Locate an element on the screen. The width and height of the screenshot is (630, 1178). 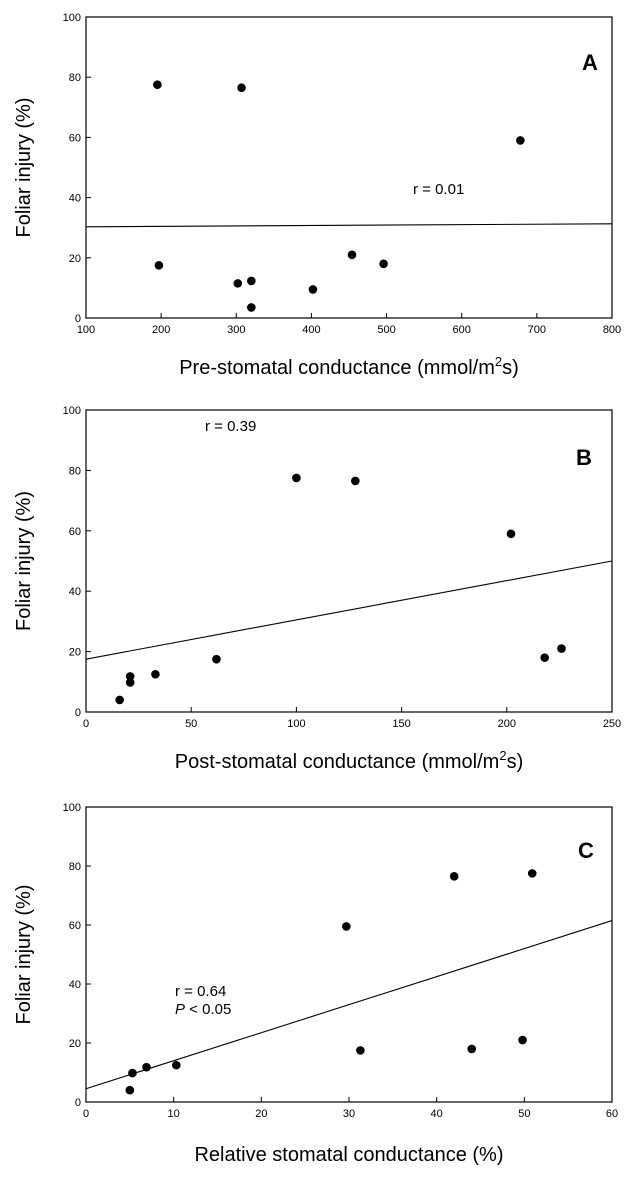
annotation-text: r = 0.39 is located at coordinates (230, 426).